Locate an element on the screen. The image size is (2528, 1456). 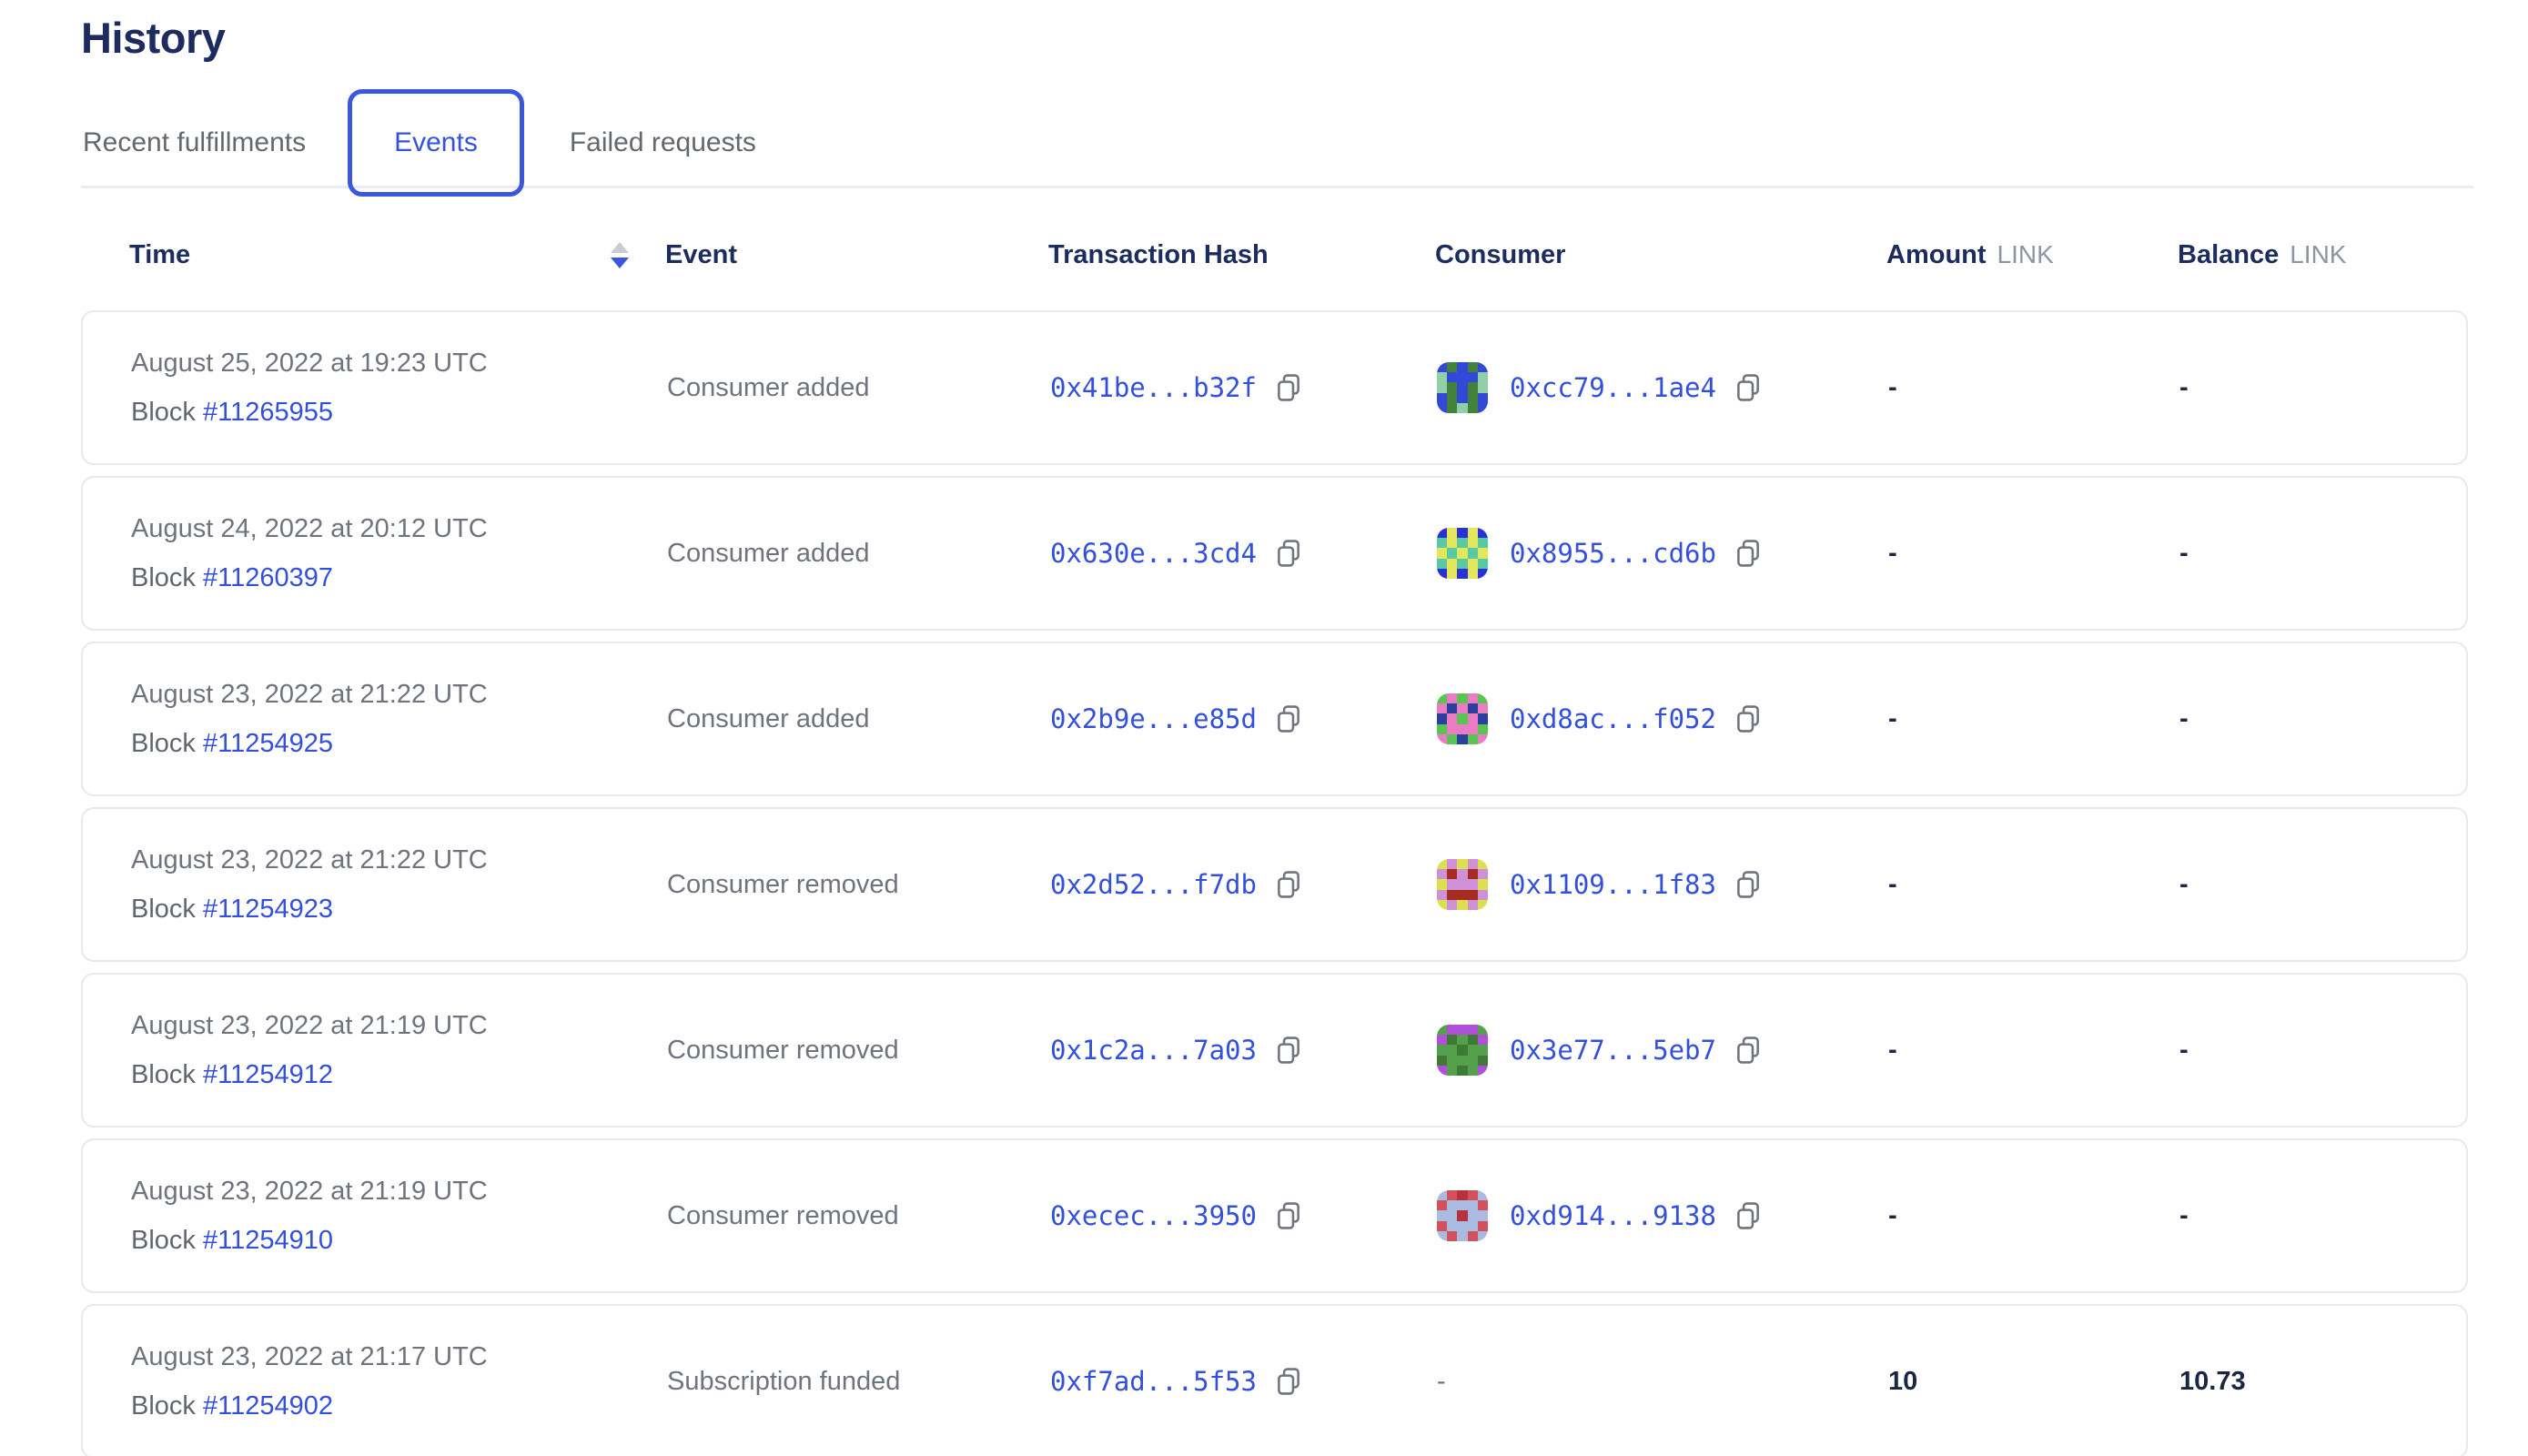
consumer-address-link: 0xd8ac...f052 is located at coordinates (1613, 718).